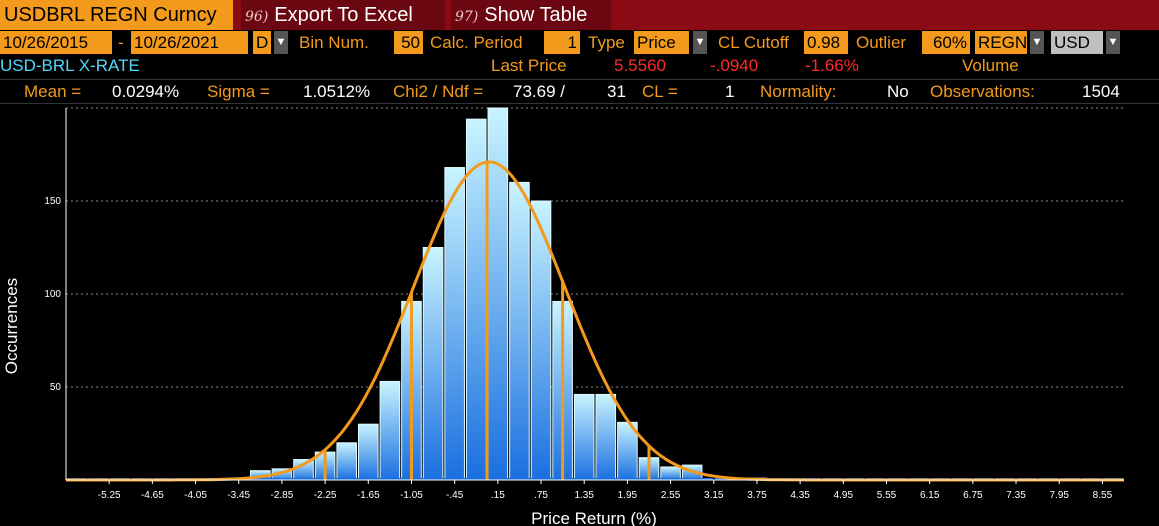 Image resolution: width=1159 pixels, height=526 pixels. Describe the element at coordinates (539, 91) in the screenshot. I see `chi2-value: 73.69 /` at that location.